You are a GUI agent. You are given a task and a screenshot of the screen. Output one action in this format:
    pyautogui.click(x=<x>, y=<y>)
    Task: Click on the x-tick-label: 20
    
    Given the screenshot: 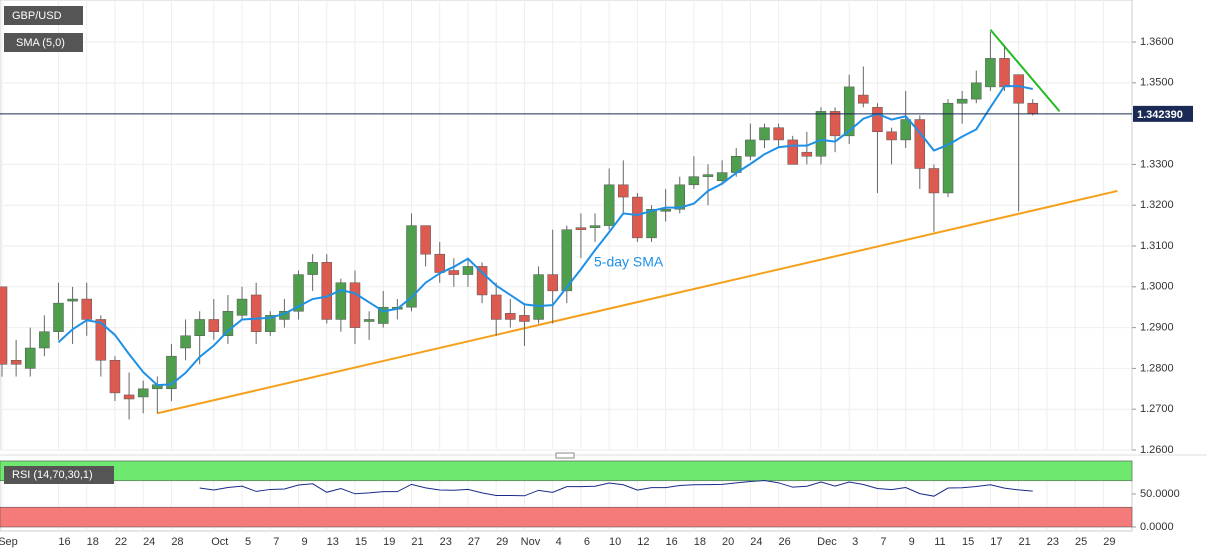 What is the action you would take?
    pyautogui.click(x=728, y=542)
    